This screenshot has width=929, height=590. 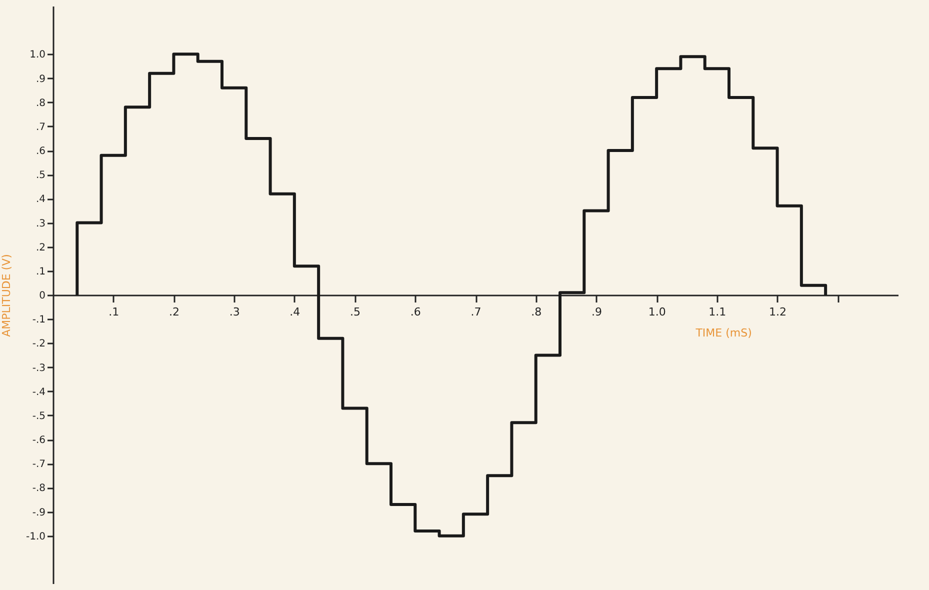 What do you see at coordinates (174, 312) in the screenshot?
I see `x-tick-label: .2` at bounding box center [174, 312].